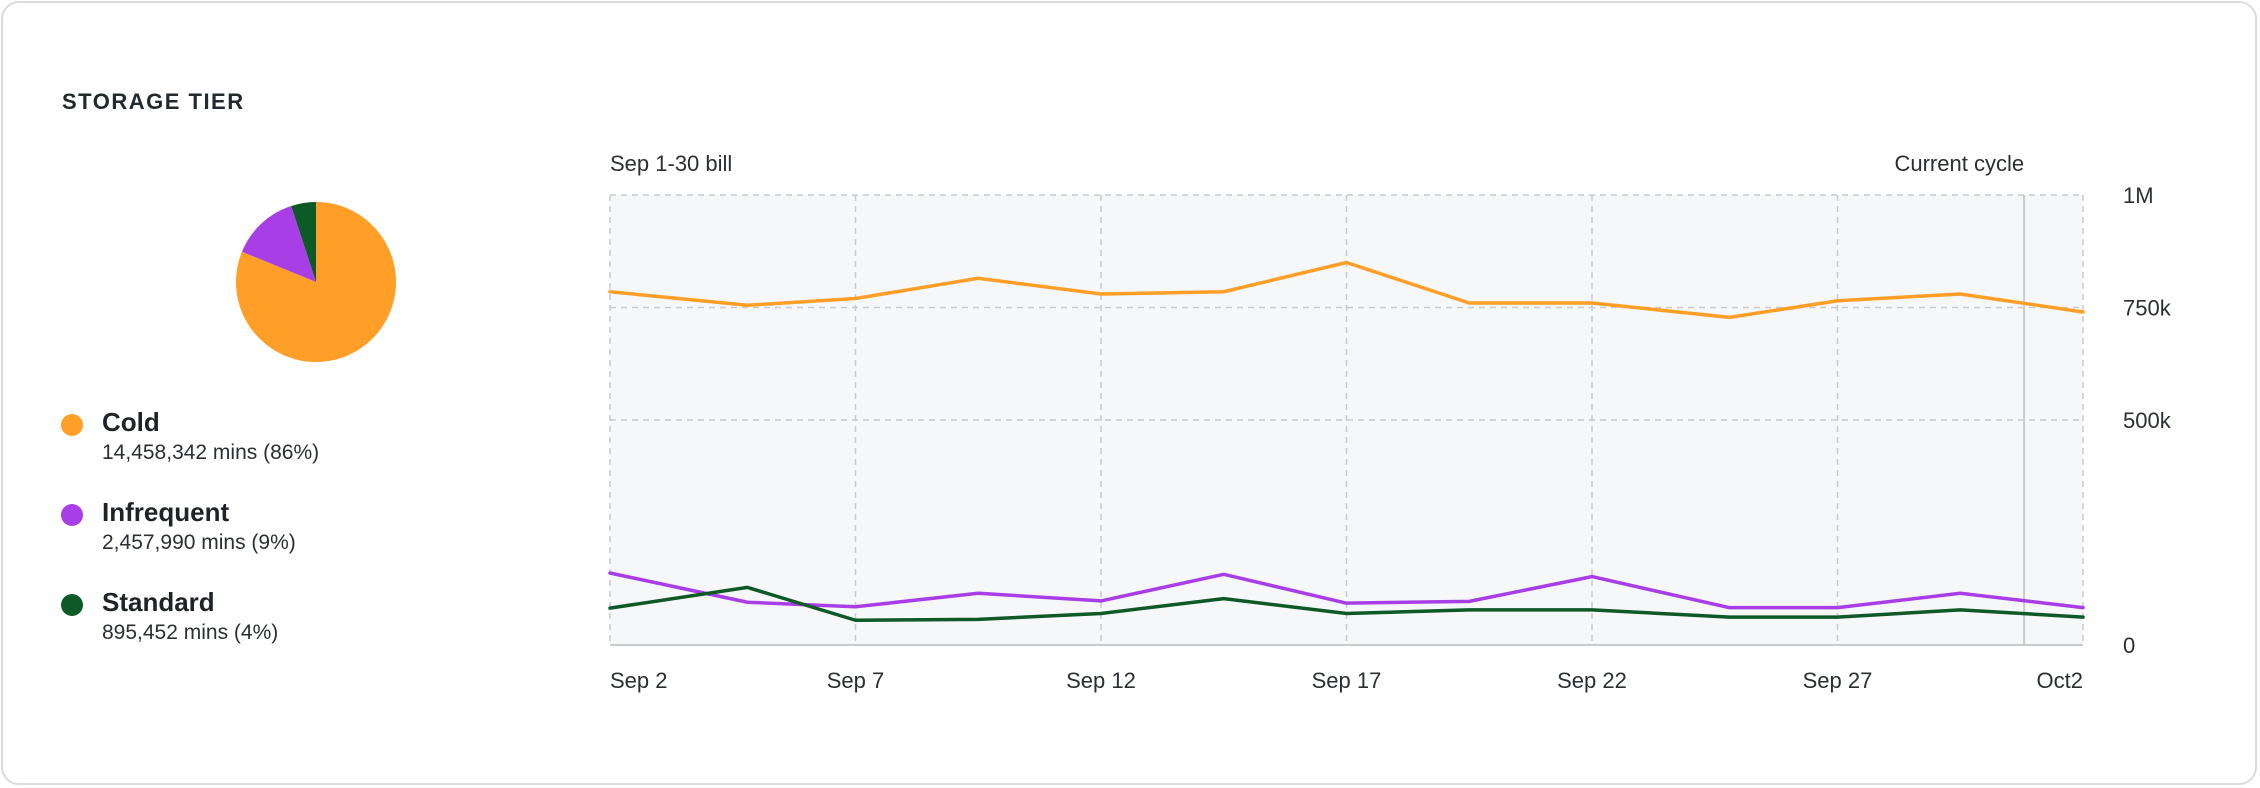 The height and width of the screenshot is (788, 2260). Describe the element at coordinates (2138, 195) in the screenshot. I see `y-tick-label: 1M` at that location.